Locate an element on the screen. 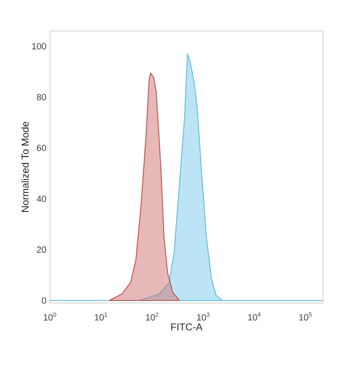 This screenshot has height=366, width=345. x-tick-label: 10$^{0}$ is located at coordinates (50, 316).